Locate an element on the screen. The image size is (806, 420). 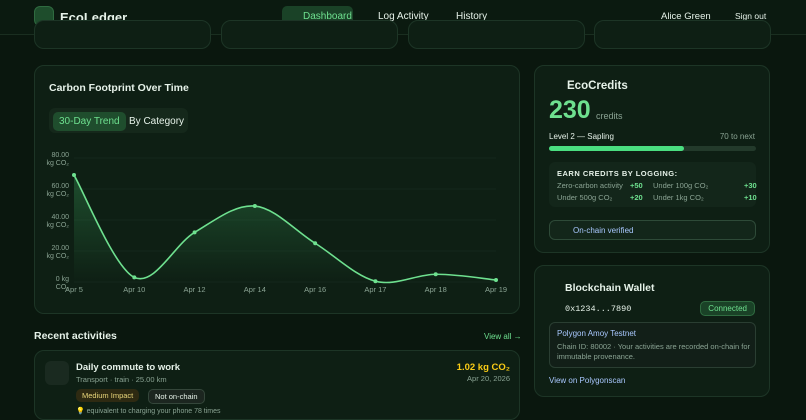
user-name: Alice Green is located at coordinates (686, 16).